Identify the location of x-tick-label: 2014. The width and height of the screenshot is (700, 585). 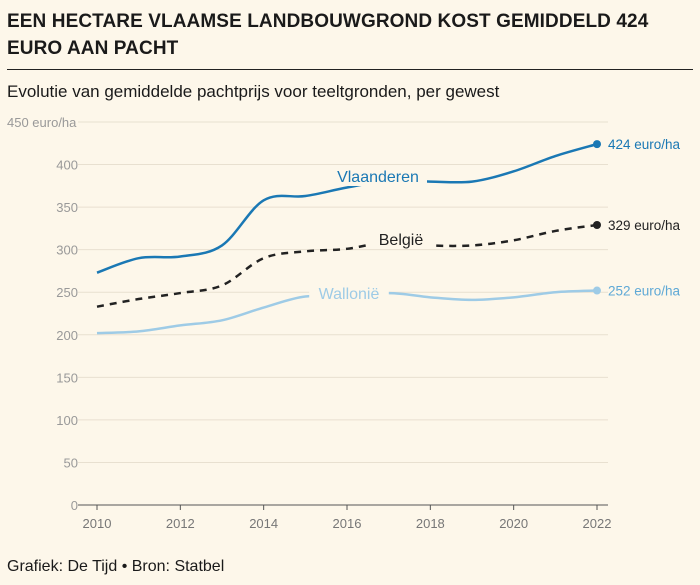
(263, 523).